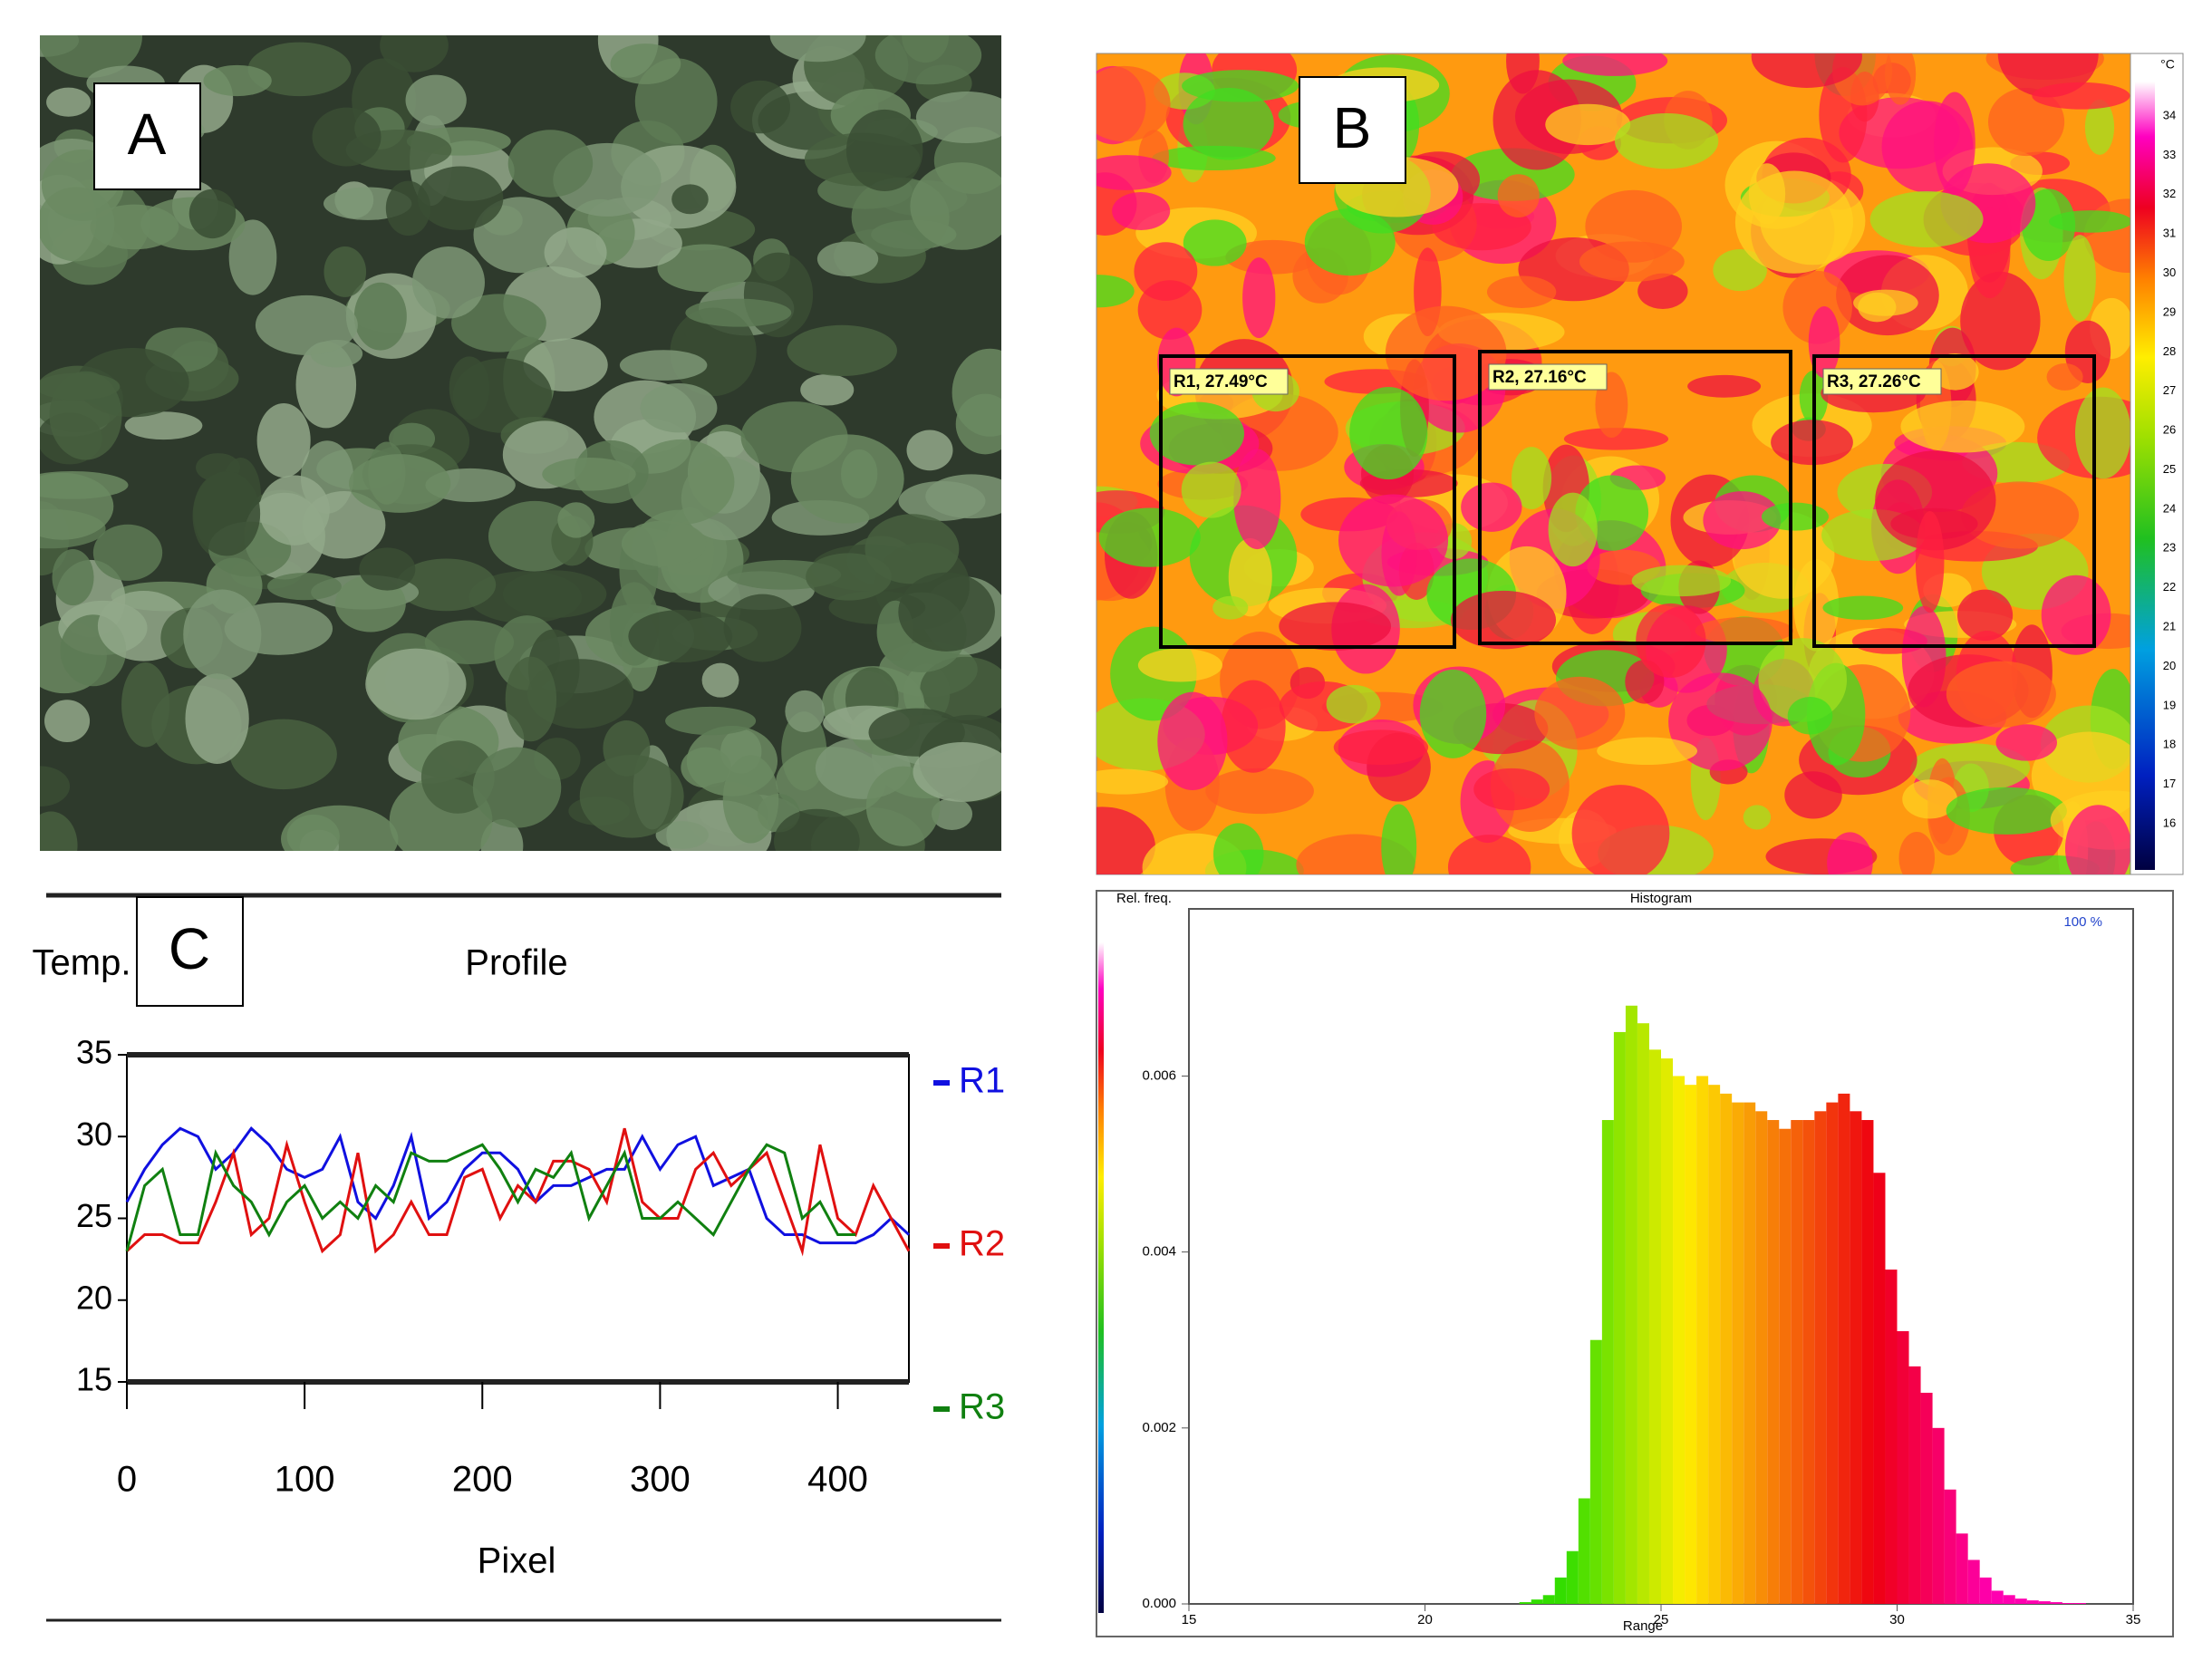 This screenshot has height=1661, width=2212. What do you see at coordinates (2169, 626) in the screenshot?
I see `colorbar-label: 21` at bounding box center [2169, 626].